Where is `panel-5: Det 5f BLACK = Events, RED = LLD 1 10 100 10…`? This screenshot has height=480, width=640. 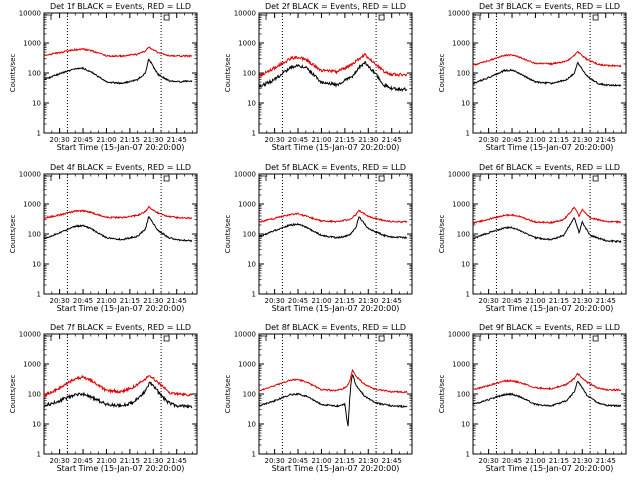 panel-5: Det 5f BLACK = Events, RED = LLD 1 10 100 10… is located at coordinates (318, 238).